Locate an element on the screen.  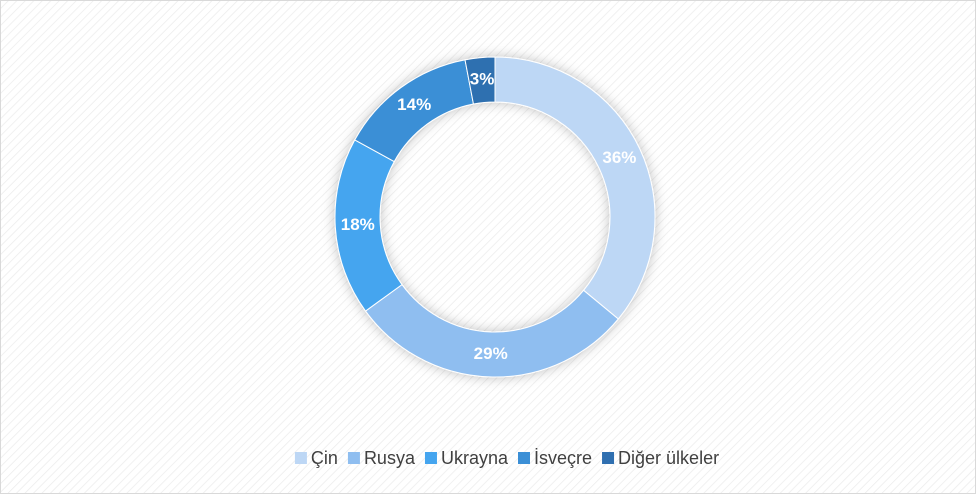
legend: Çin Rusya Ukrayna İsveçre Diğer ülkeler is located at coordinates (506, 458).